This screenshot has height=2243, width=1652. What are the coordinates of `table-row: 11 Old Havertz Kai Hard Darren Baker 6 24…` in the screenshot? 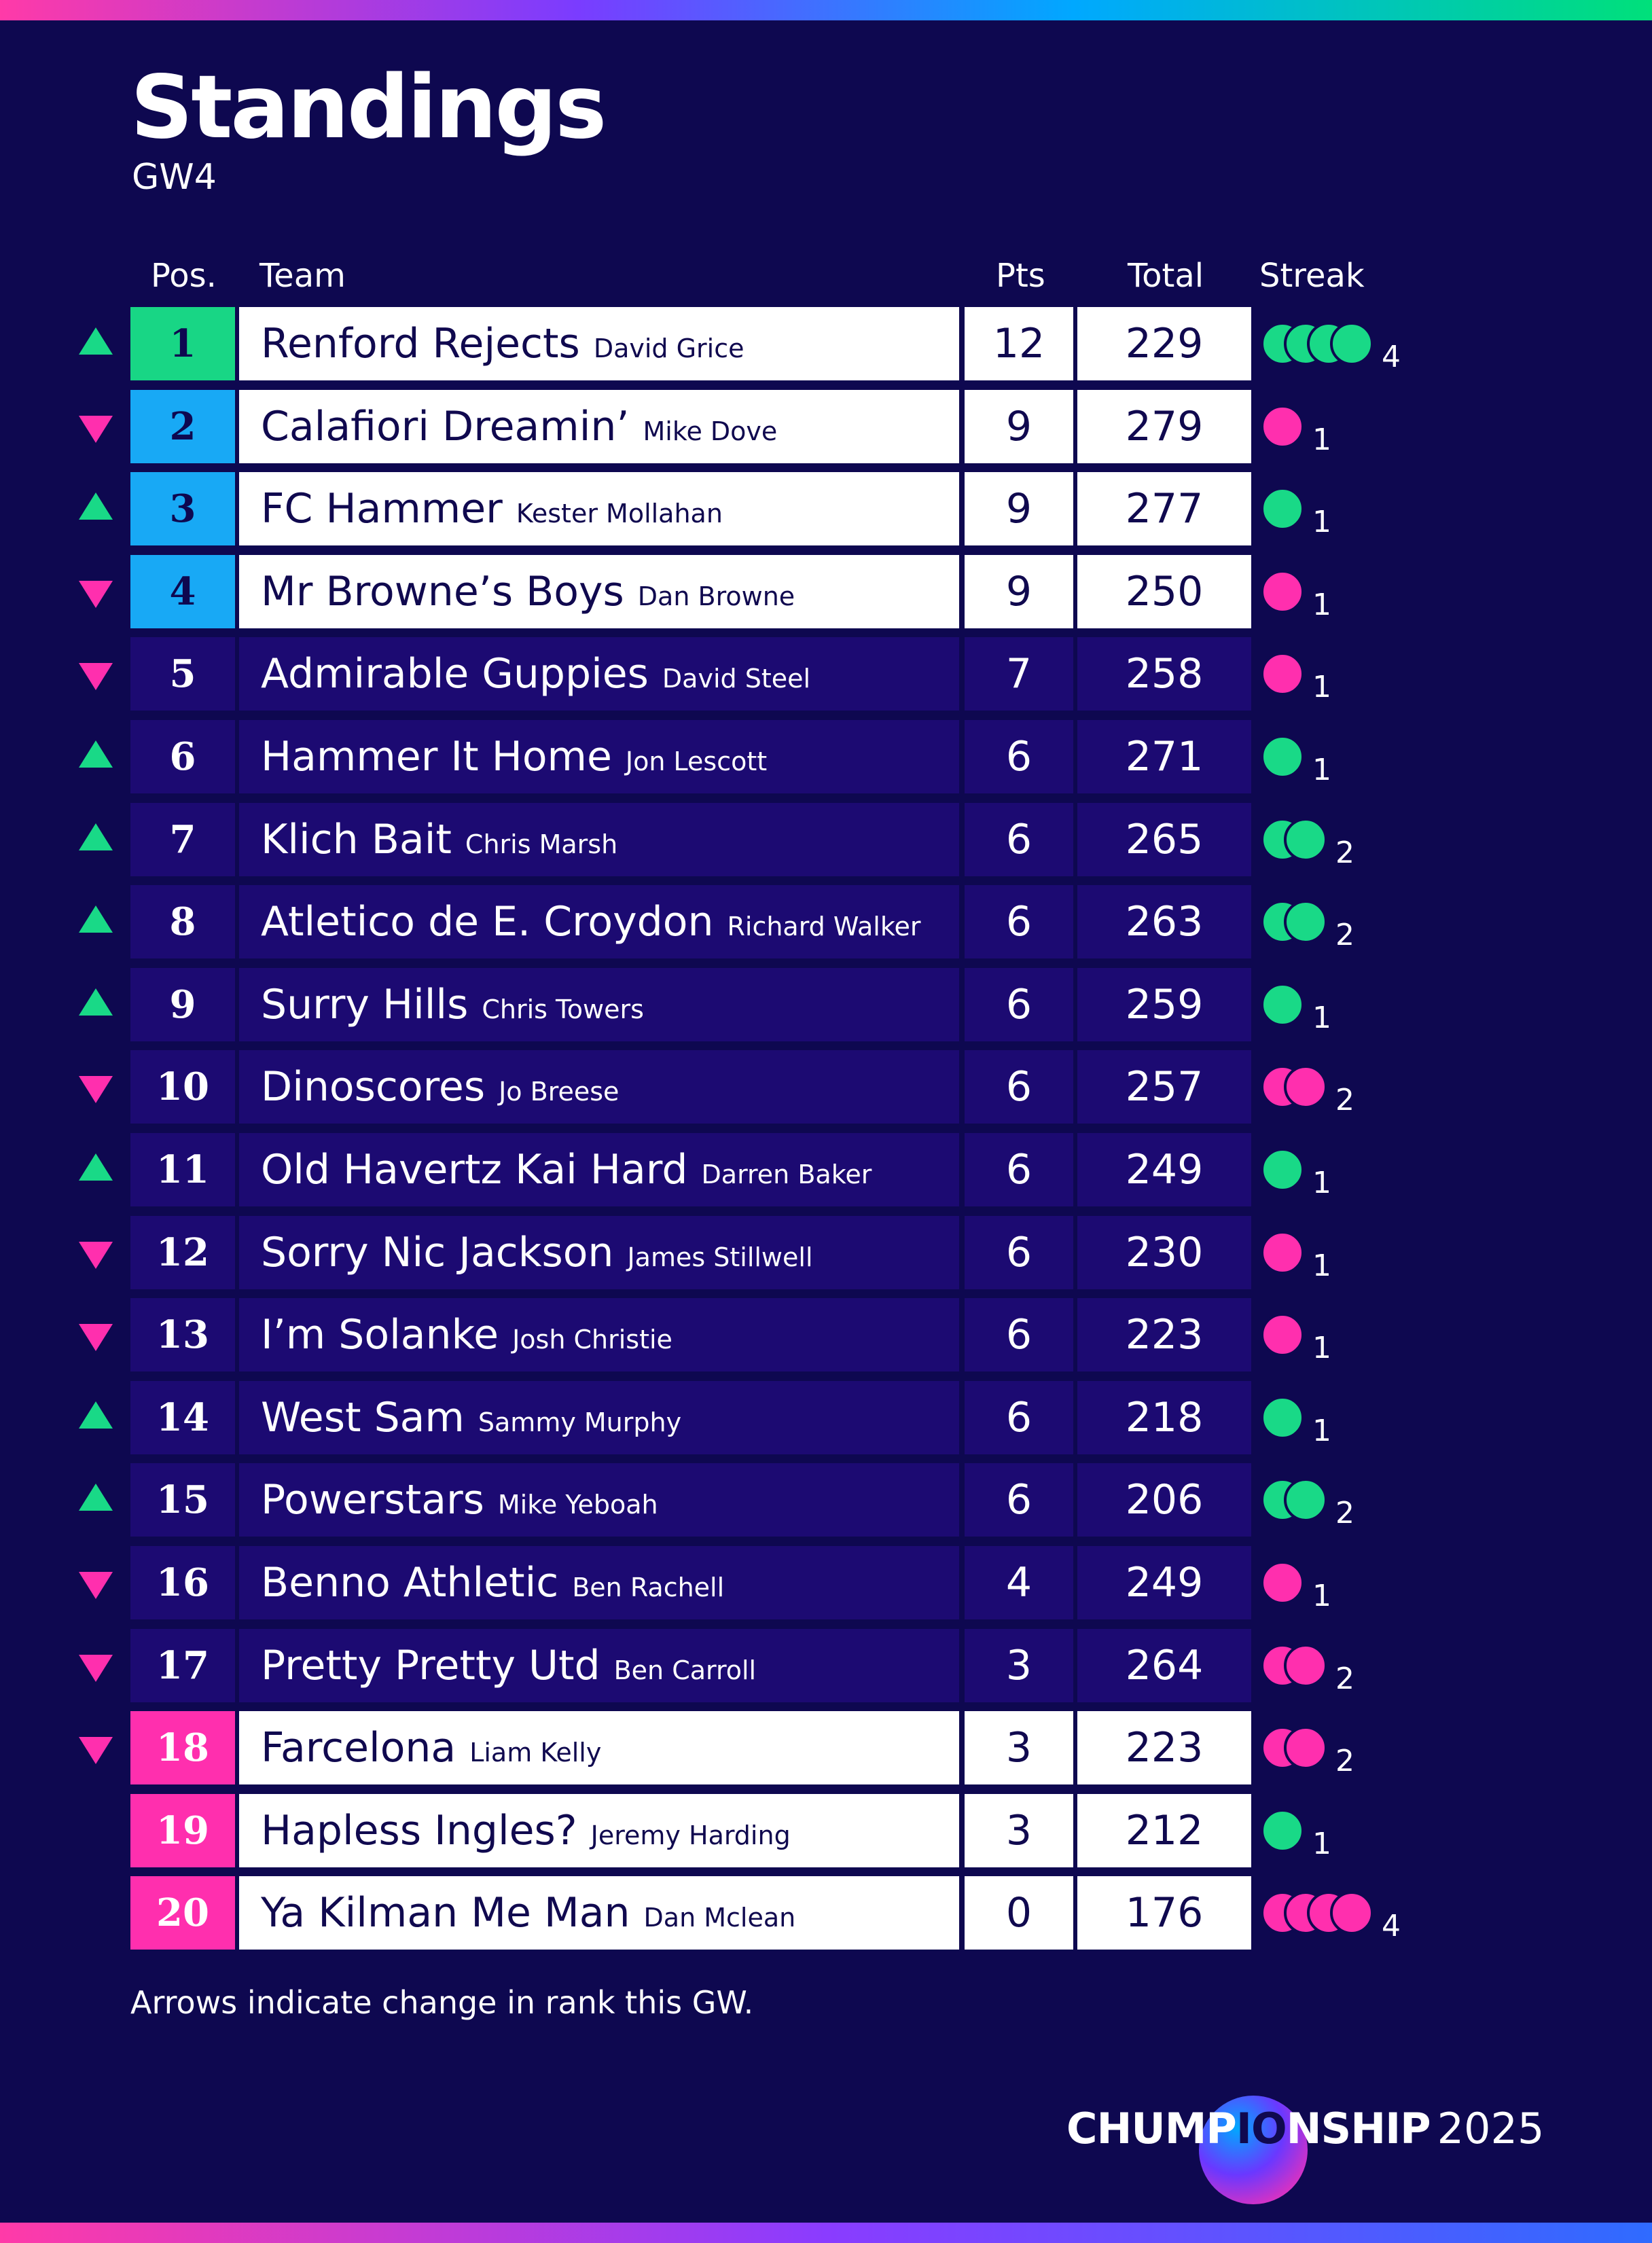 It's located at (826, 1169).